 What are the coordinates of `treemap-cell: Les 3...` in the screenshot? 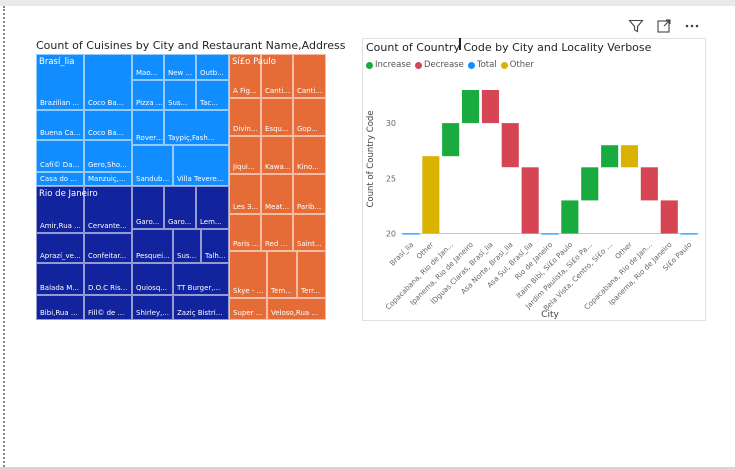 It's located at (245, 194).